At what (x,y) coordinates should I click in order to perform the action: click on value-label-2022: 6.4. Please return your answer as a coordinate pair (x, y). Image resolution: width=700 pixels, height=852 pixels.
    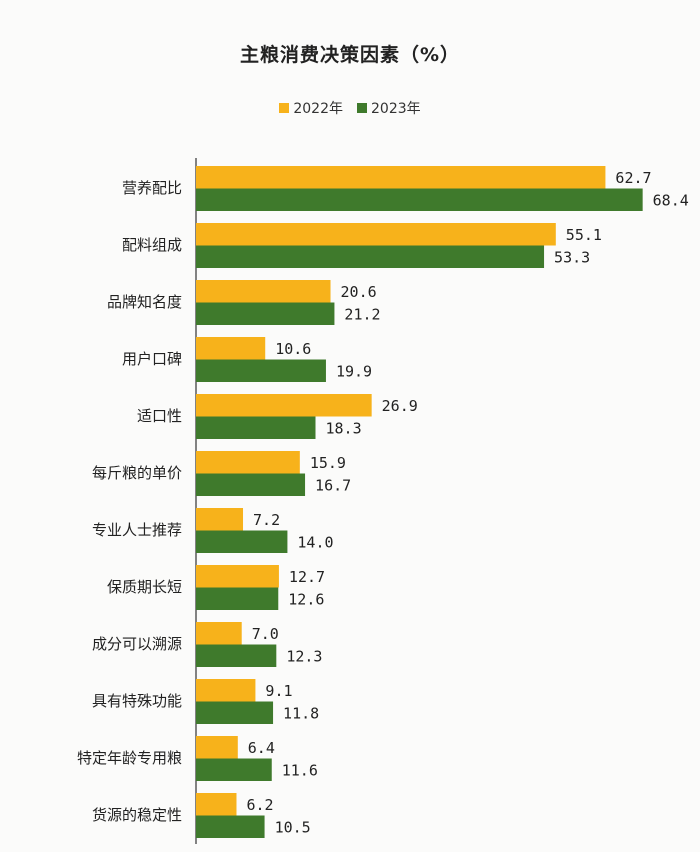
    Looking at the image, I should click on (261, 748).